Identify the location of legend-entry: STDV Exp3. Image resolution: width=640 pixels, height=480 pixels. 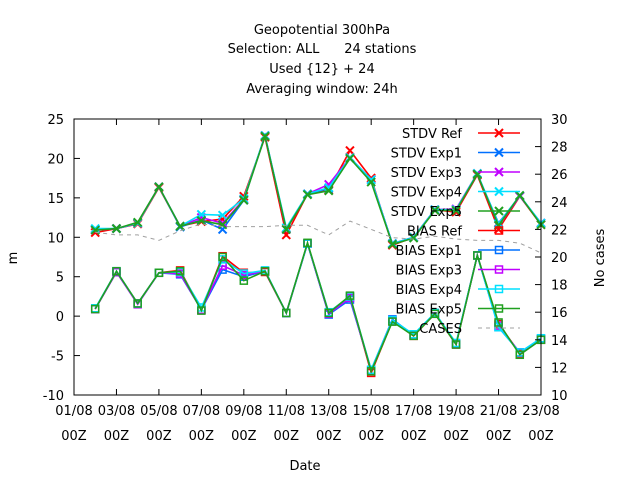
(455, 173).